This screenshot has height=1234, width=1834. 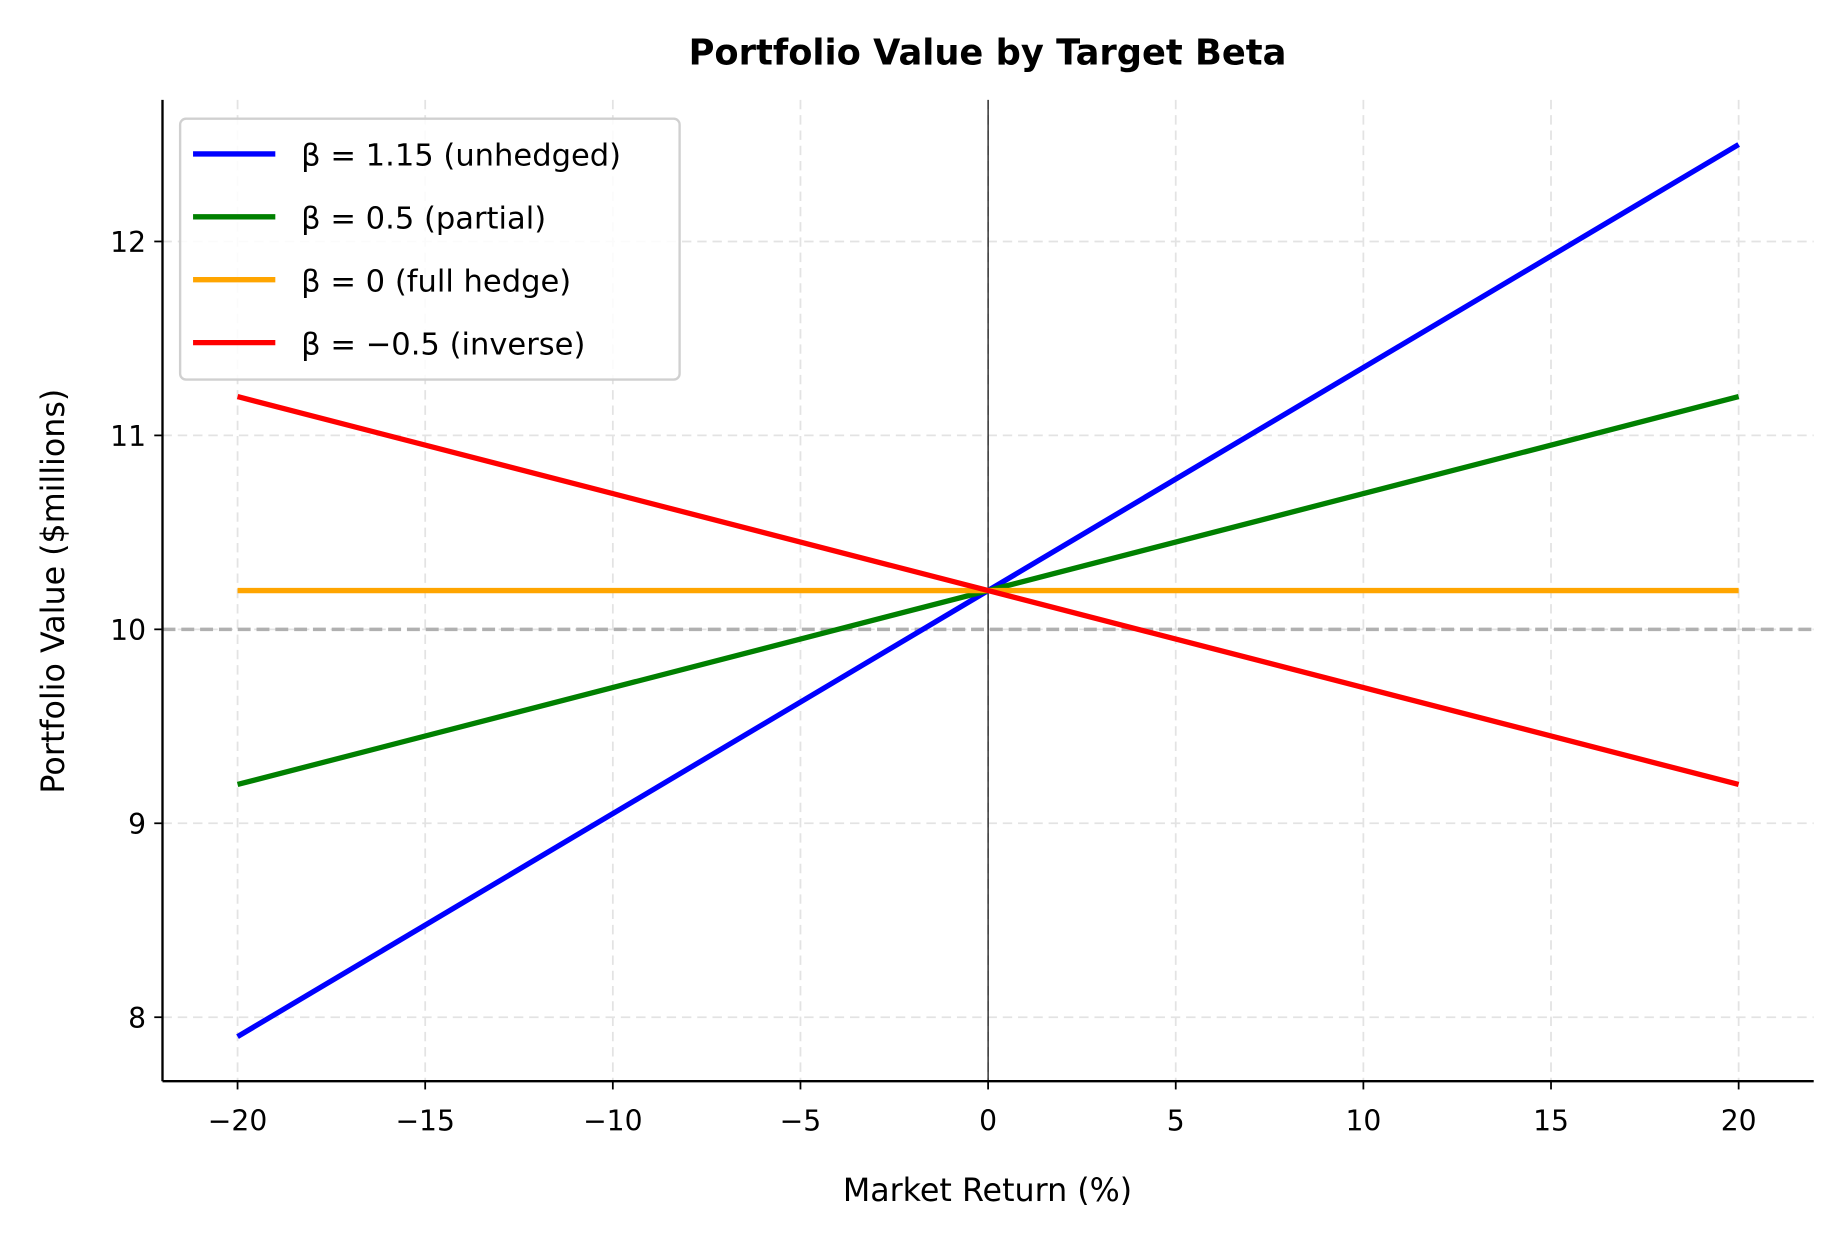 What do you see at coordinates (128, 630) in the screenshot?
I see `y-tick-label: 10` at bounding box center [128, 630].